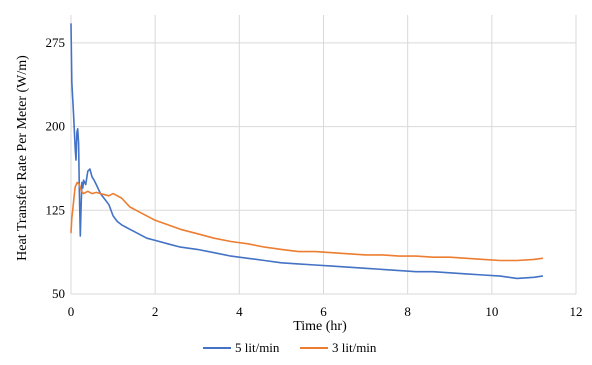 The image size is (592, 365). What do you see at coordinates (576, 311) in the screenshot?
I see `x-tick-label-6: 12` at bounding box center [576, 311].